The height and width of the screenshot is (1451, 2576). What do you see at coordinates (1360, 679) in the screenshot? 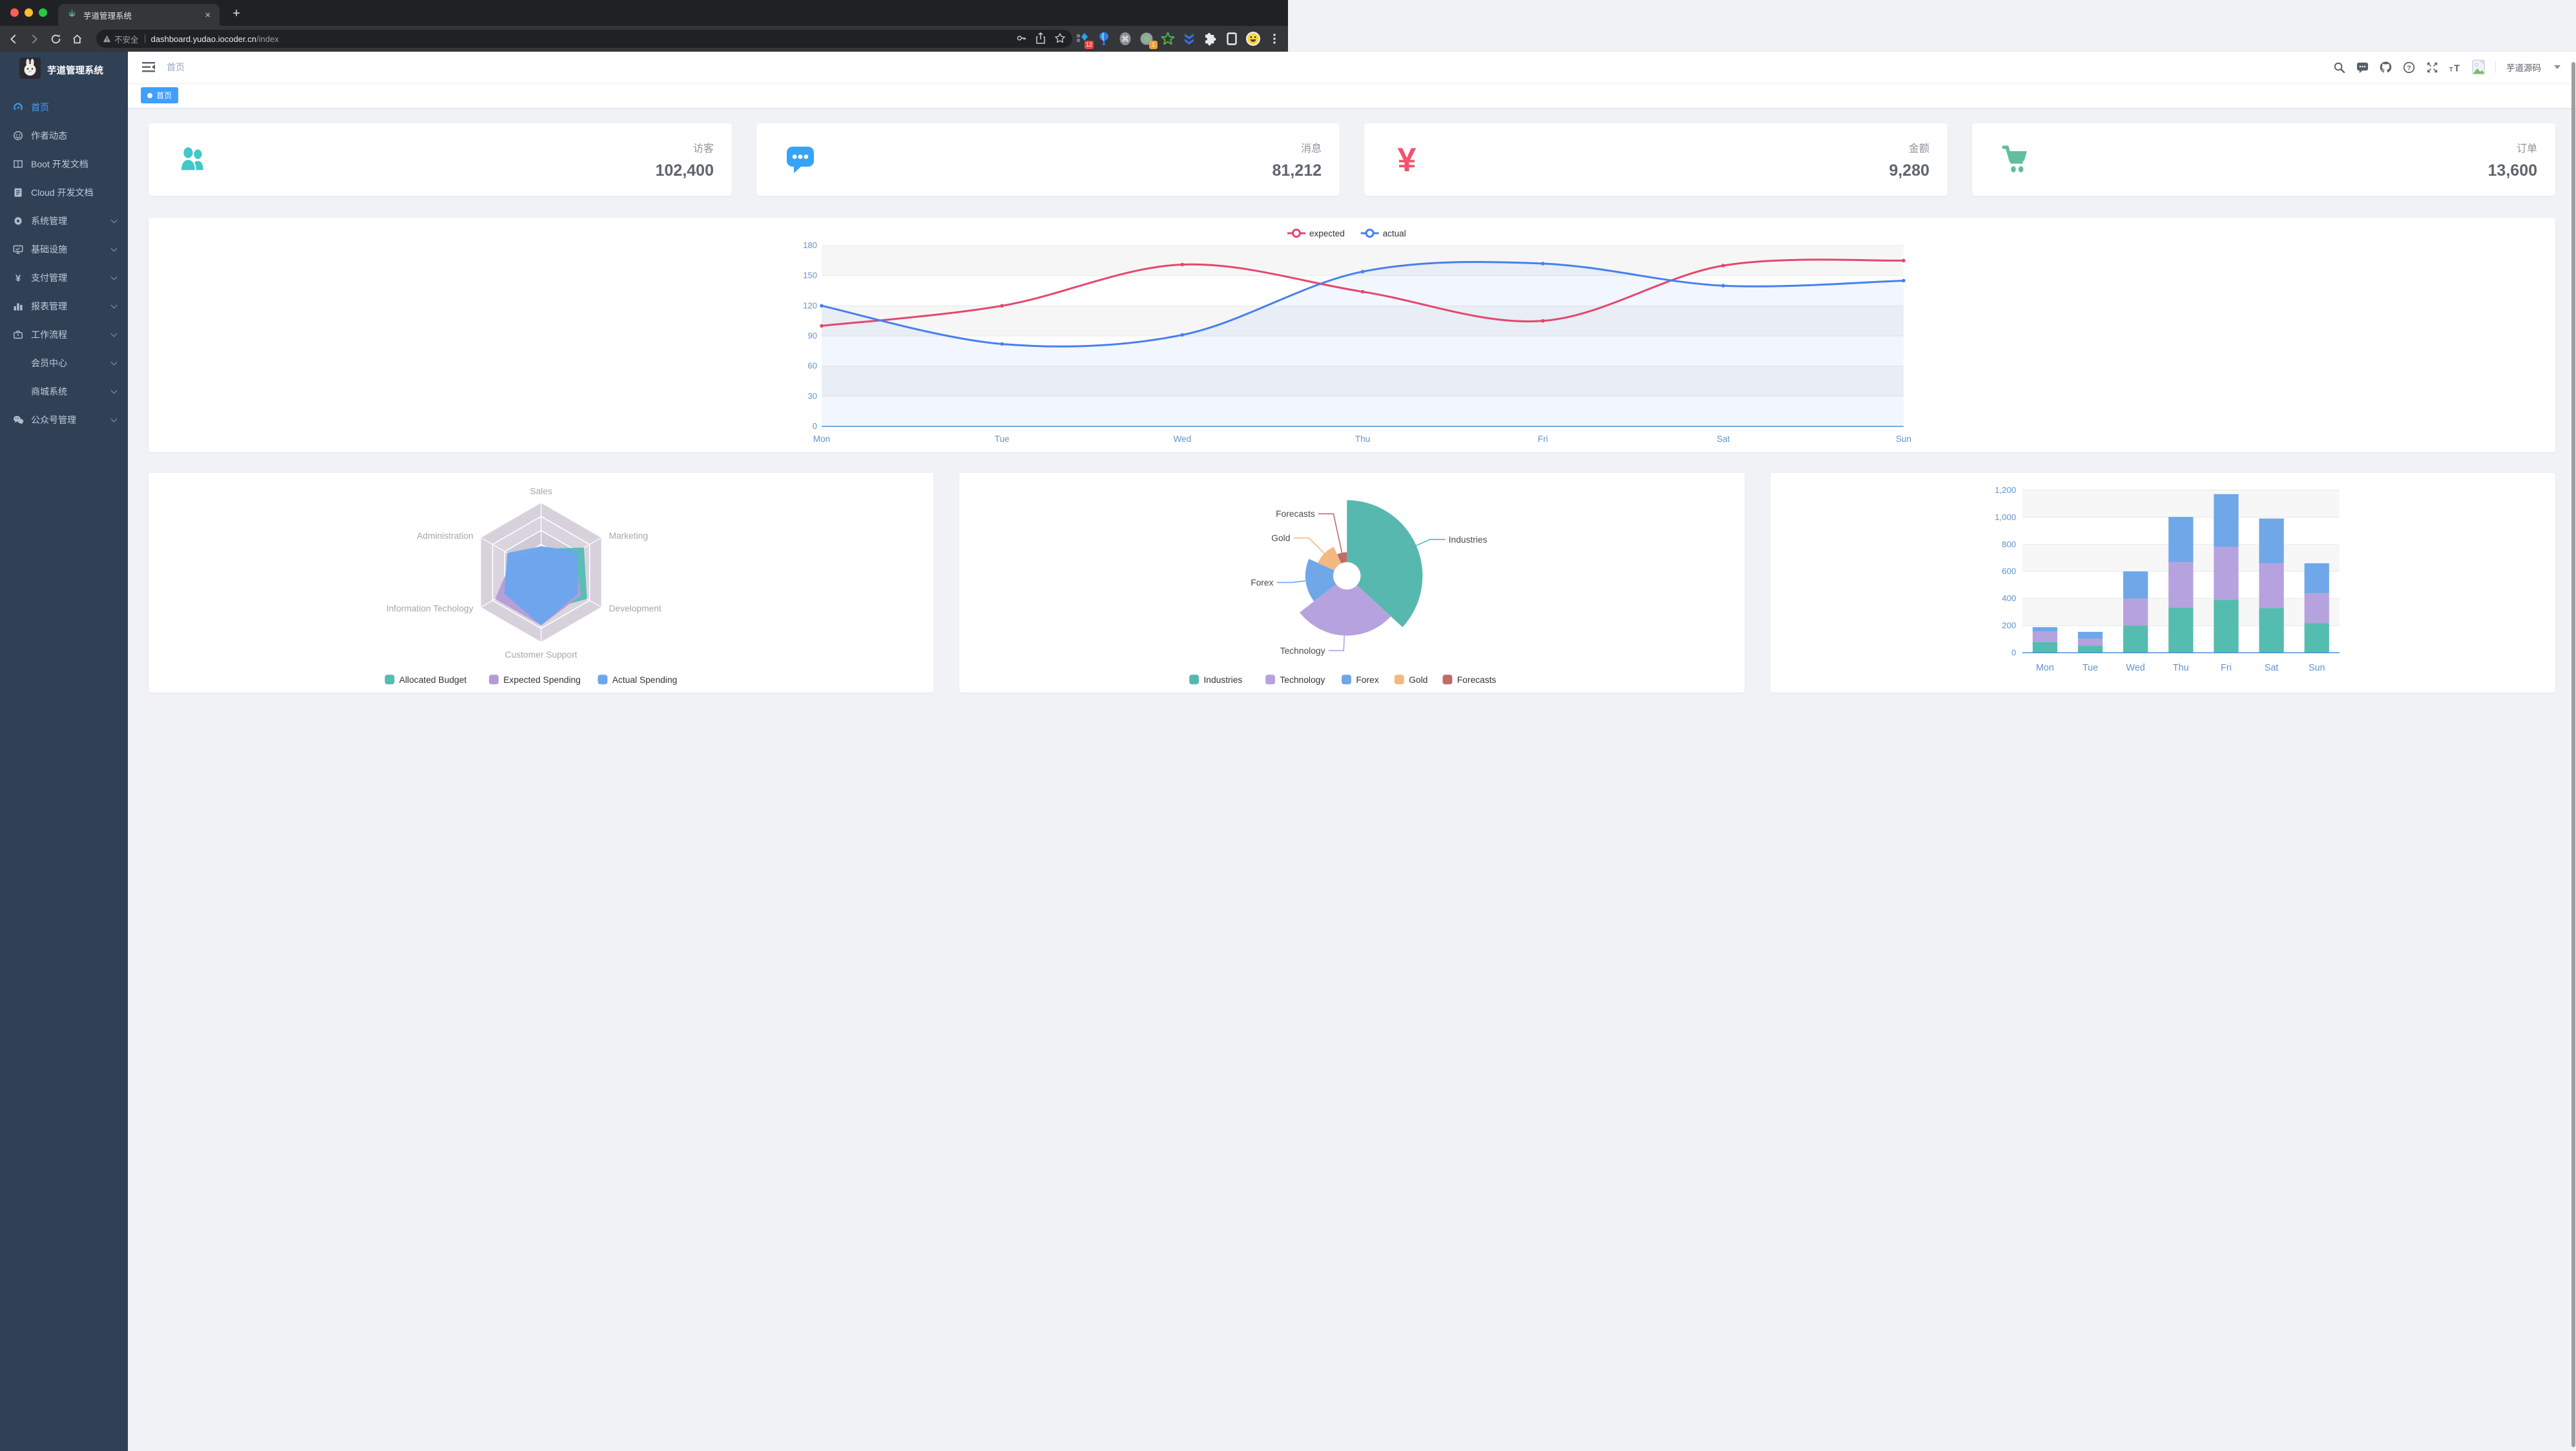
I see `legend-item-Forex: Forex` at bounding box center [1360, 679].